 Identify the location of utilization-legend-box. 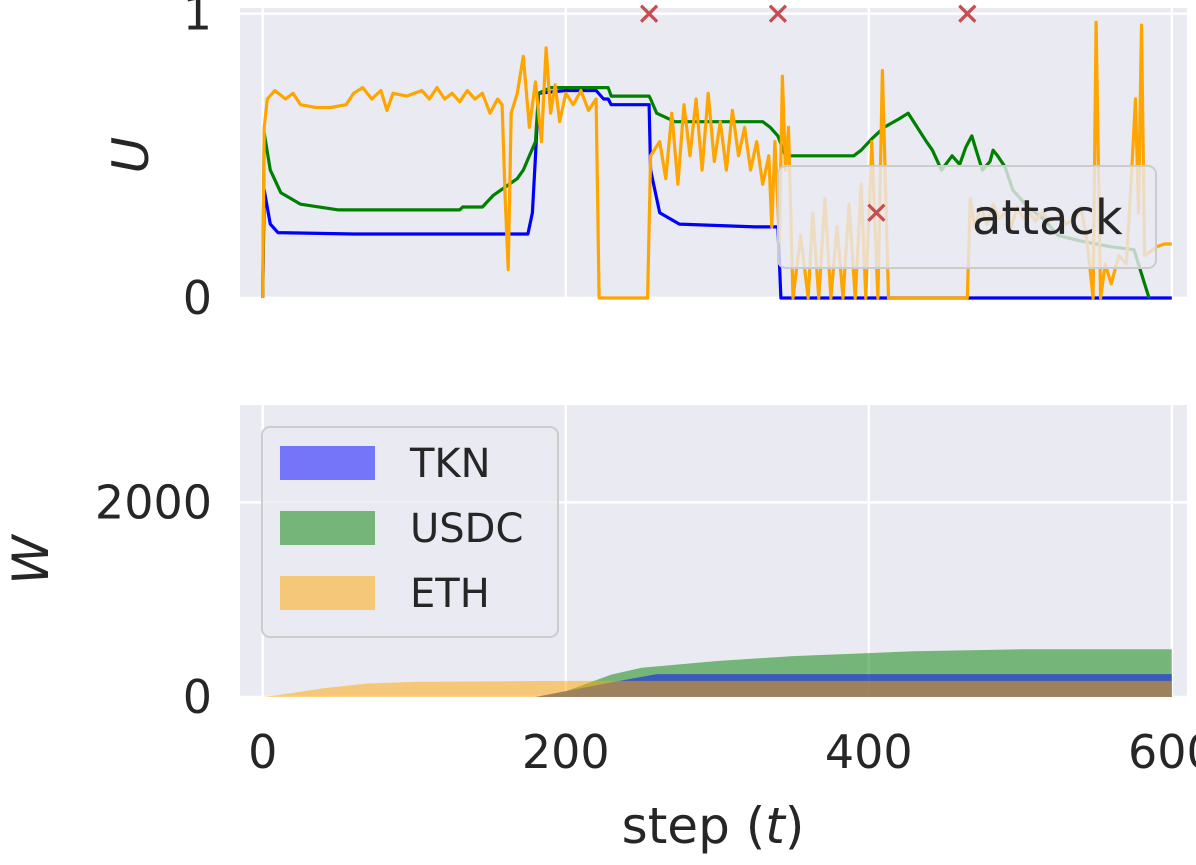
(967, 217).